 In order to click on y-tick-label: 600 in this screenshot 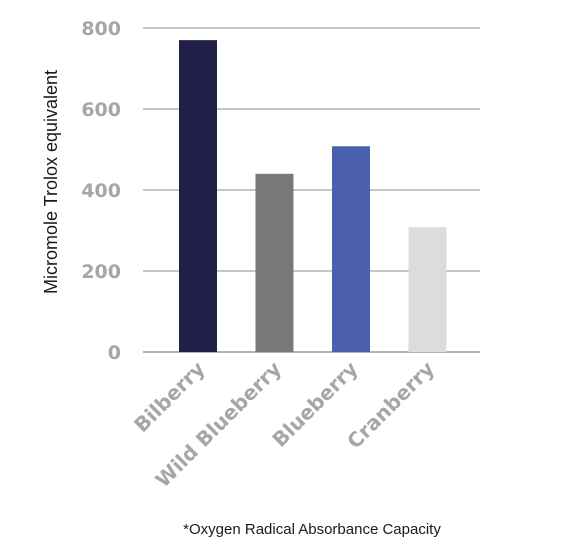, I will do `click(101, 110)`.